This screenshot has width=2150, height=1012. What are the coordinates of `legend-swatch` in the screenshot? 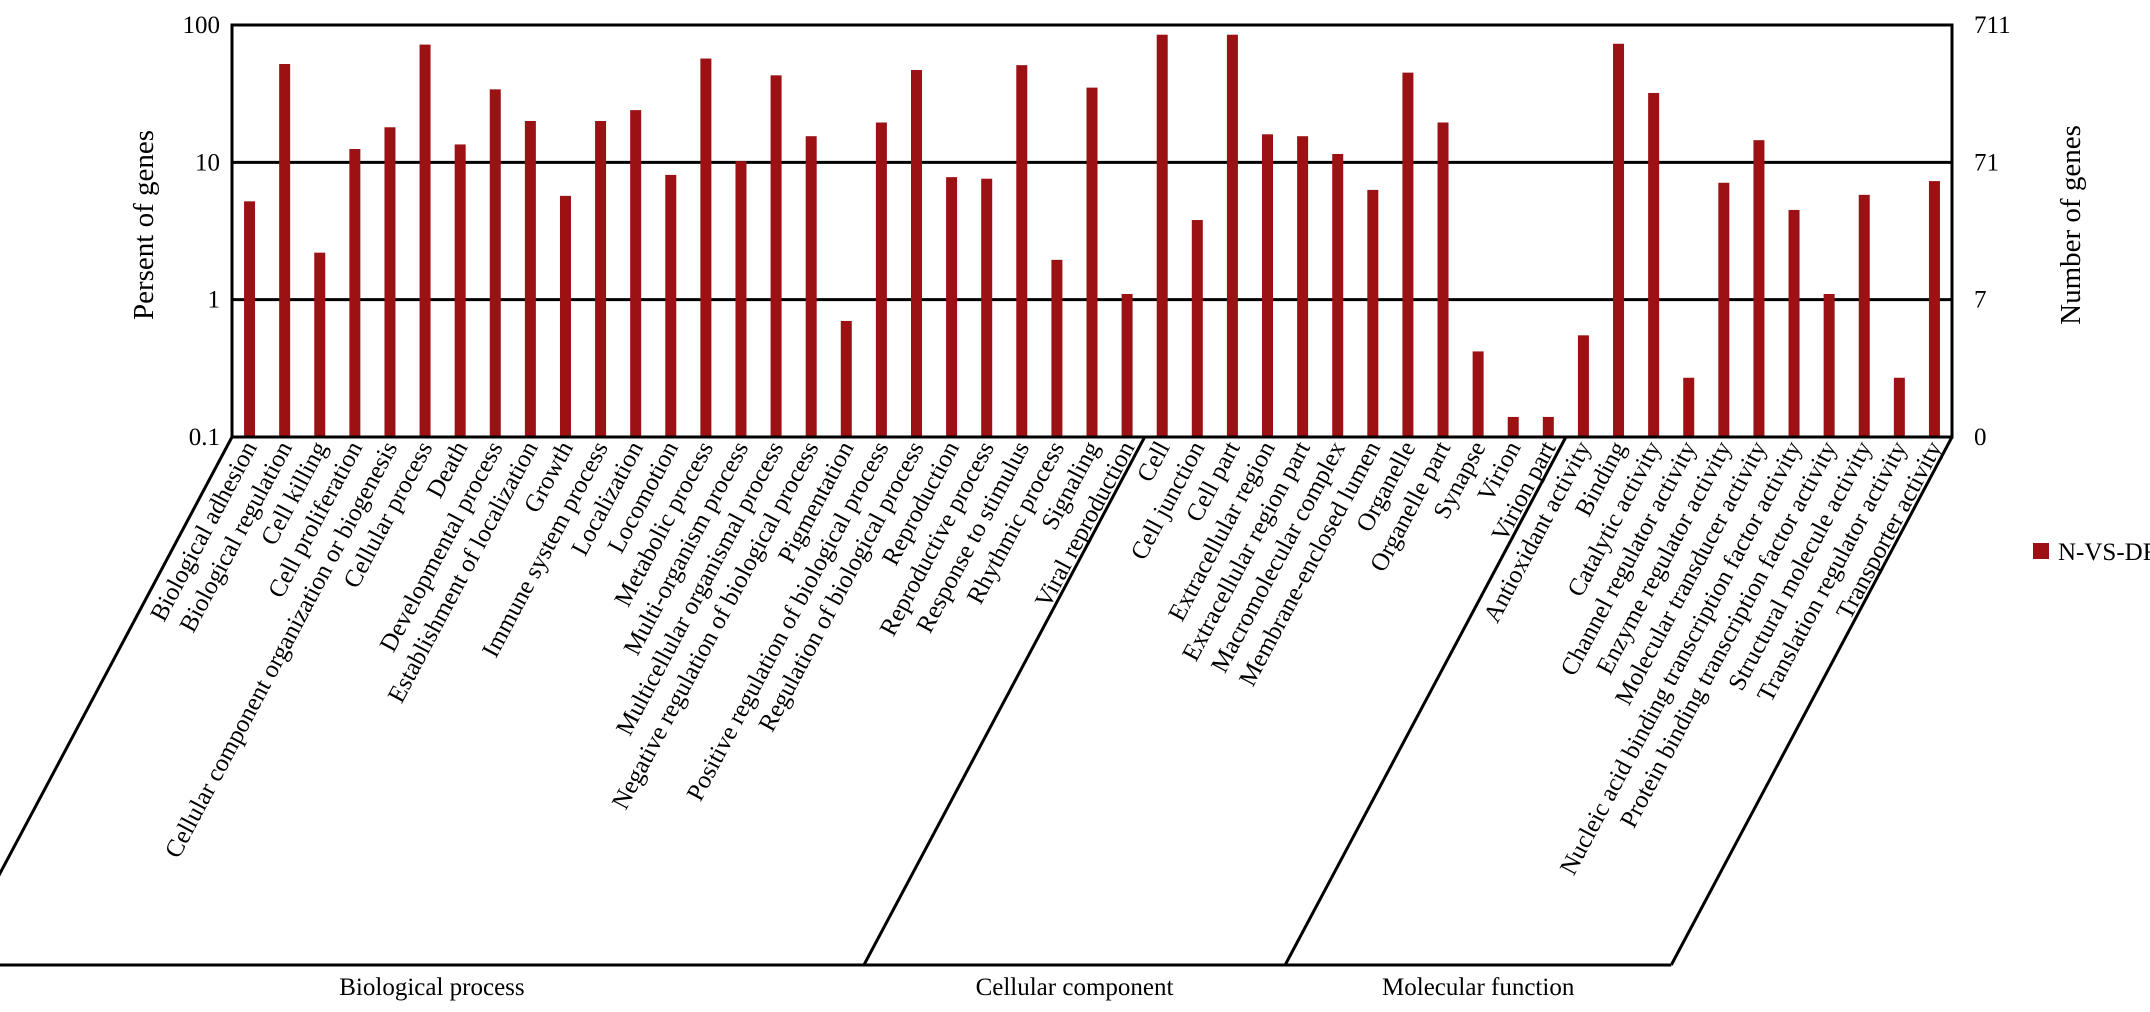 It's located at (2041, 551).